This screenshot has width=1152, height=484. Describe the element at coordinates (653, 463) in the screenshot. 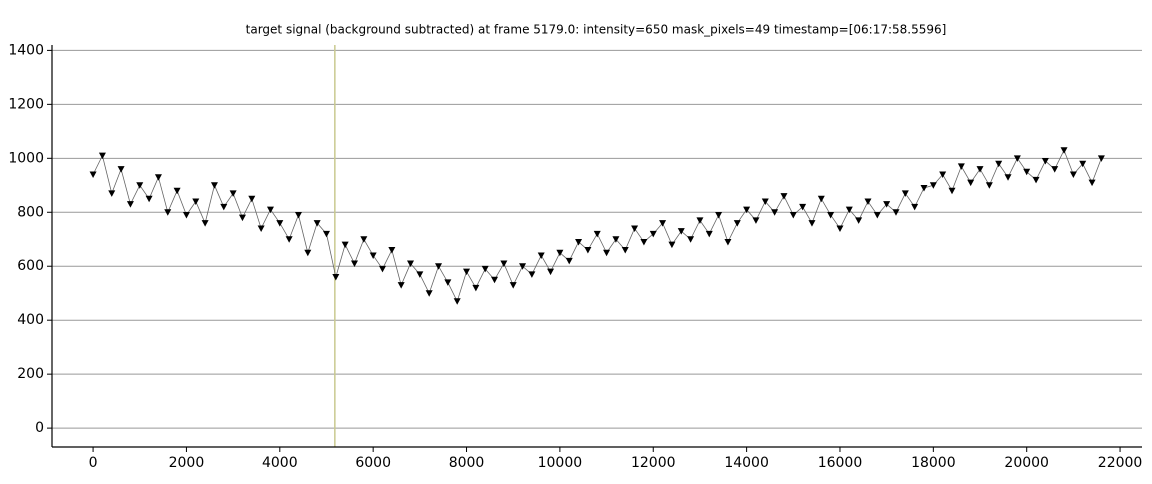

I see `x-tick-label: 12000` at that location.